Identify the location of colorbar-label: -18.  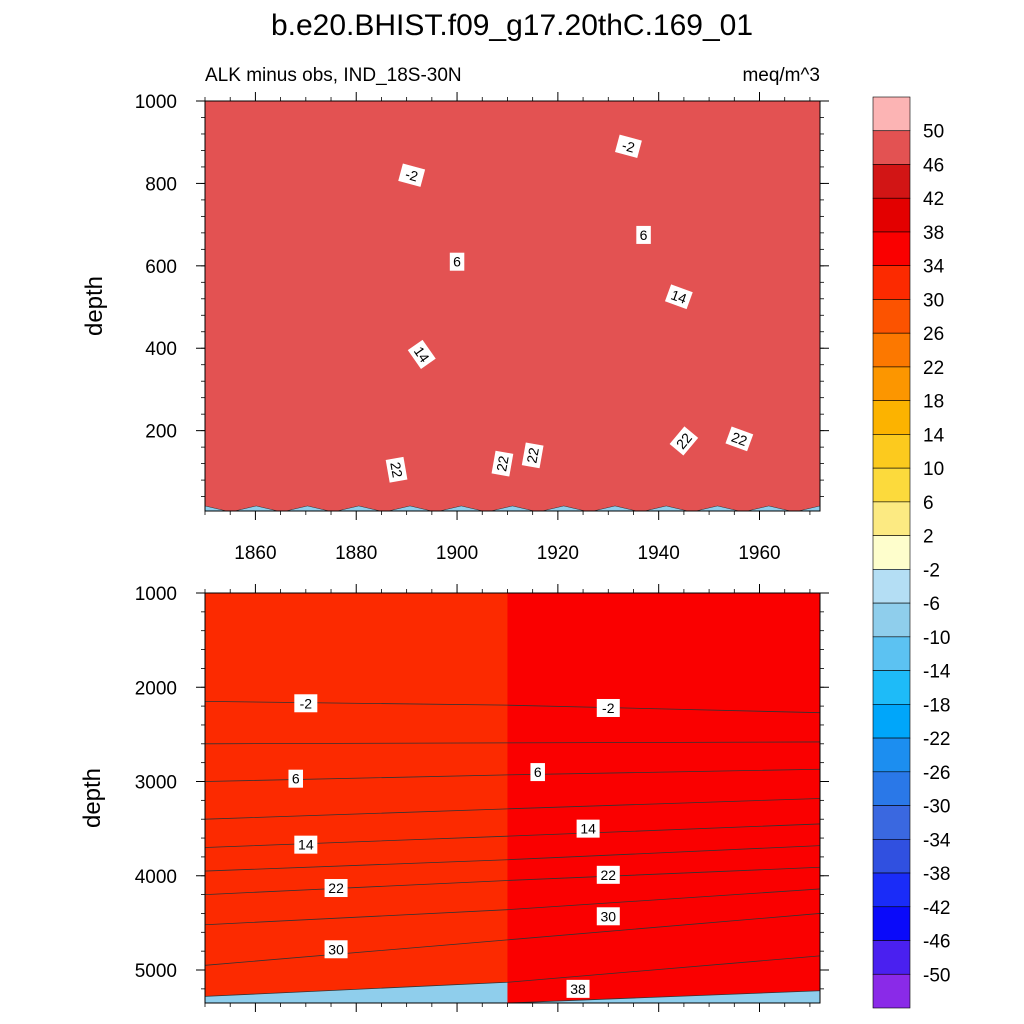
(936, 705).